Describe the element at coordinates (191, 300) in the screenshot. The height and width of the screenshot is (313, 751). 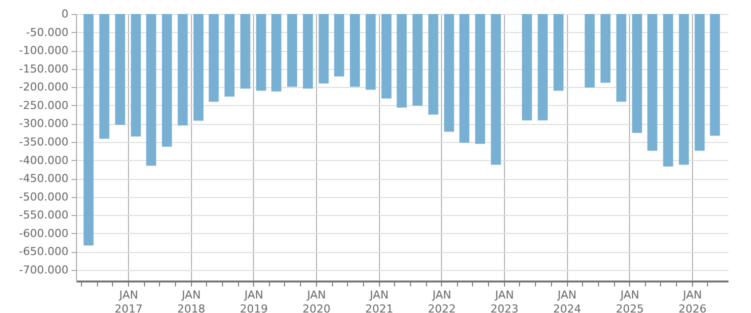
I see `x-tick-label: JAN 2018` at that location.